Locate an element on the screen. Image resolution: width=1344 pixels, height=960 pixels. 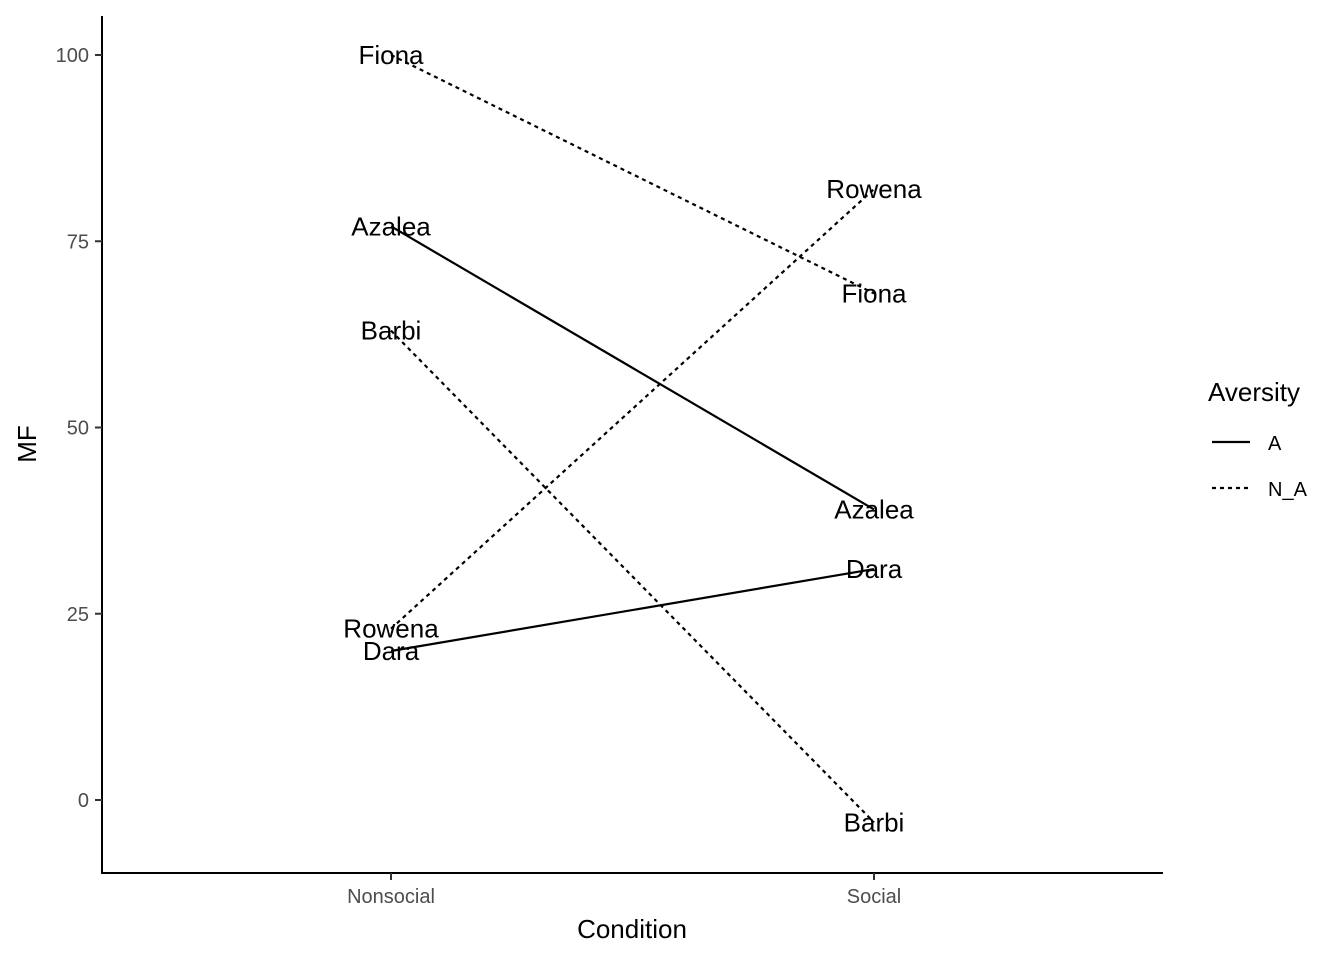
point-label-fiona-nonsocial: Fiona is located at coordinates (391, 55).